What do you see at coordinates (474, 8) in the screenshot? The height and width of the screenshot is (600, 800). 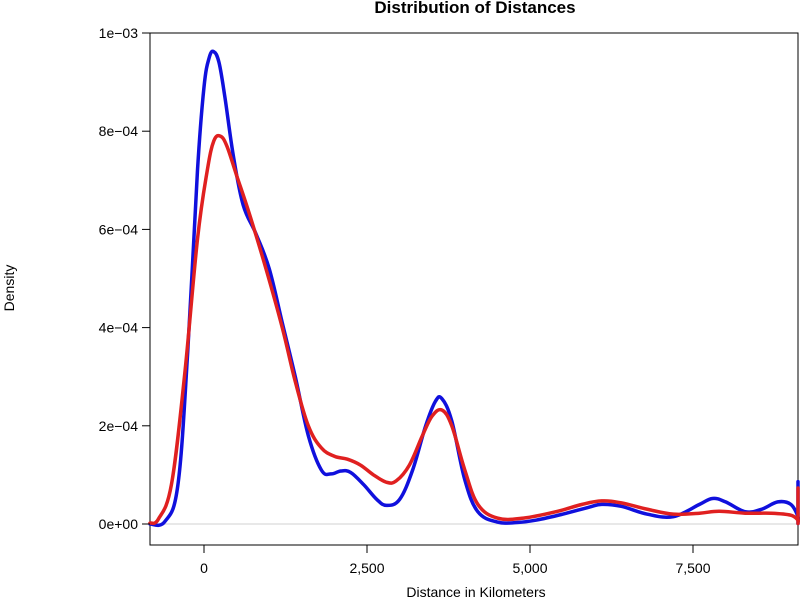 I see `chart-title: Distribution of Distances` at bounding box center [474, 8].